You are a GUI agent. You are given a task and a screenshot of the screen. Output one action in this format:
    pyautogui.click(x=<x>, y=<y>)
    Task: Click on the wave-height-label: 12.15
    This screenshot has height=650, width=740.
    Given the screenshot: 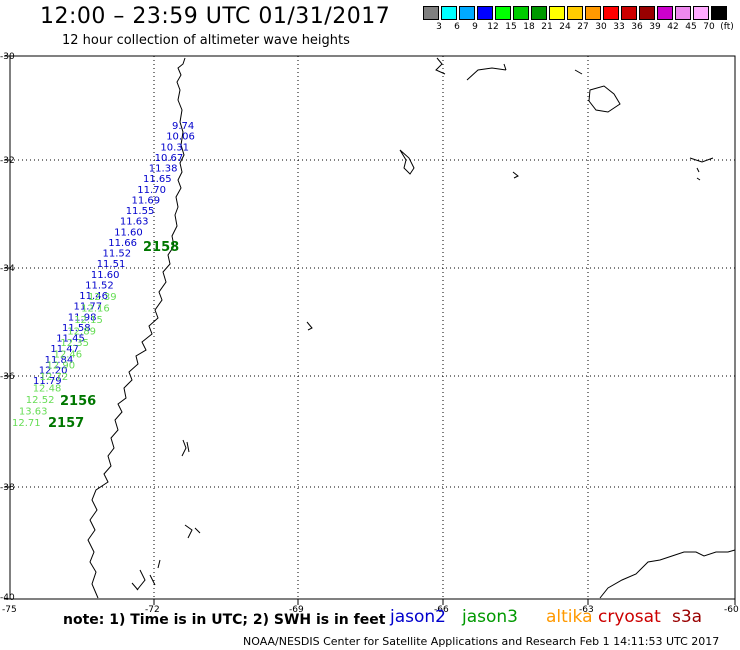 What is the action you would take?
    pyautogui.click(x=88, y=320)
    